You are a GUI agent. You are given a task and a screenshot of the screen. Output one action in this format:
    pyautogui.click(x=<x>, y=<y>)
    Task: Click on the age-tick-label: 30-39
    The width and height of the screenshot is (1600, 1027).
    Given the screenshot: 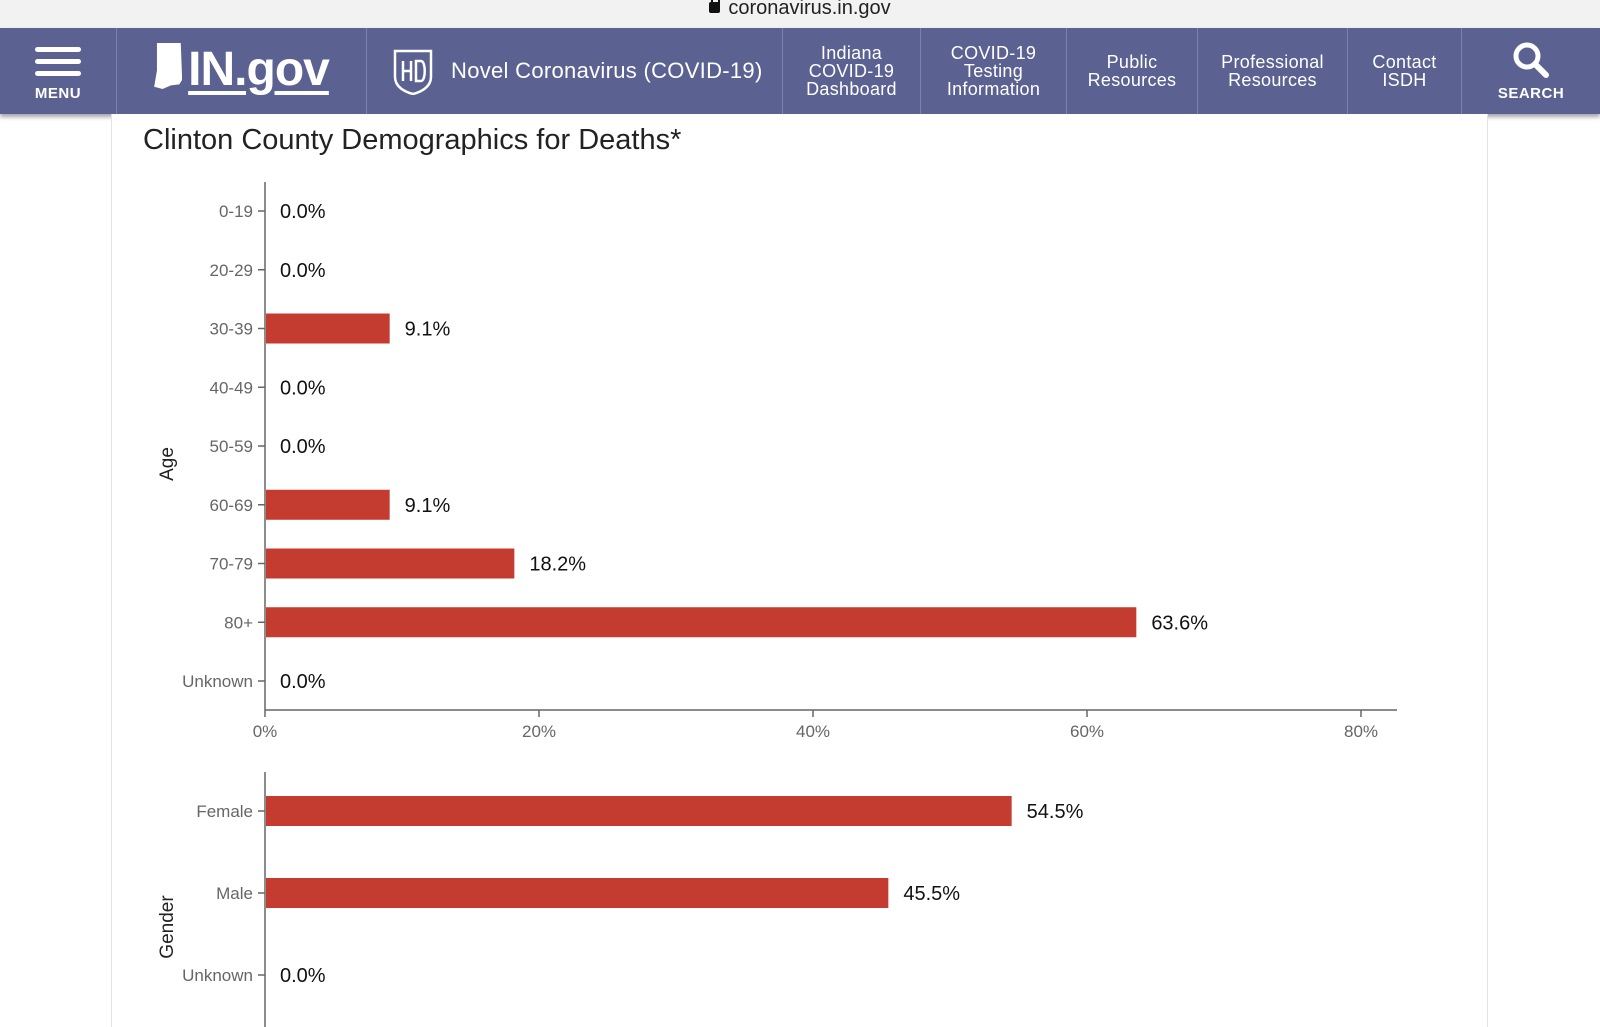 What is the action you would take?
    pyautogui.click(x=231, y=329)
    